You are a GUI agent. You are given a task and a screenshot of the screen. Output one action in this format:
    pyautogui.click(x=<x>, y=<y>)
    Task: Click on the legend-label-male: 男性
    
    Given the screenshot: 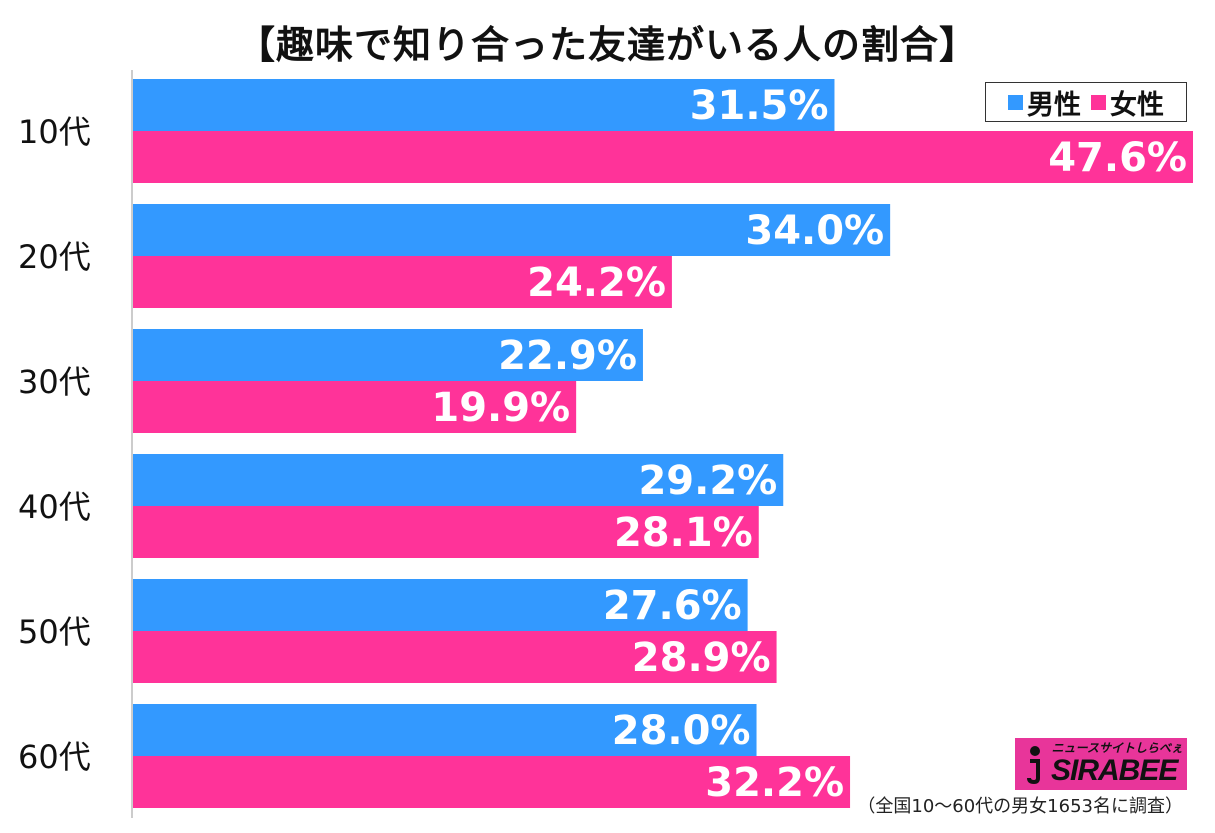 What is the action you would take?
    pyautogui.click(x=1054, y=105)
    